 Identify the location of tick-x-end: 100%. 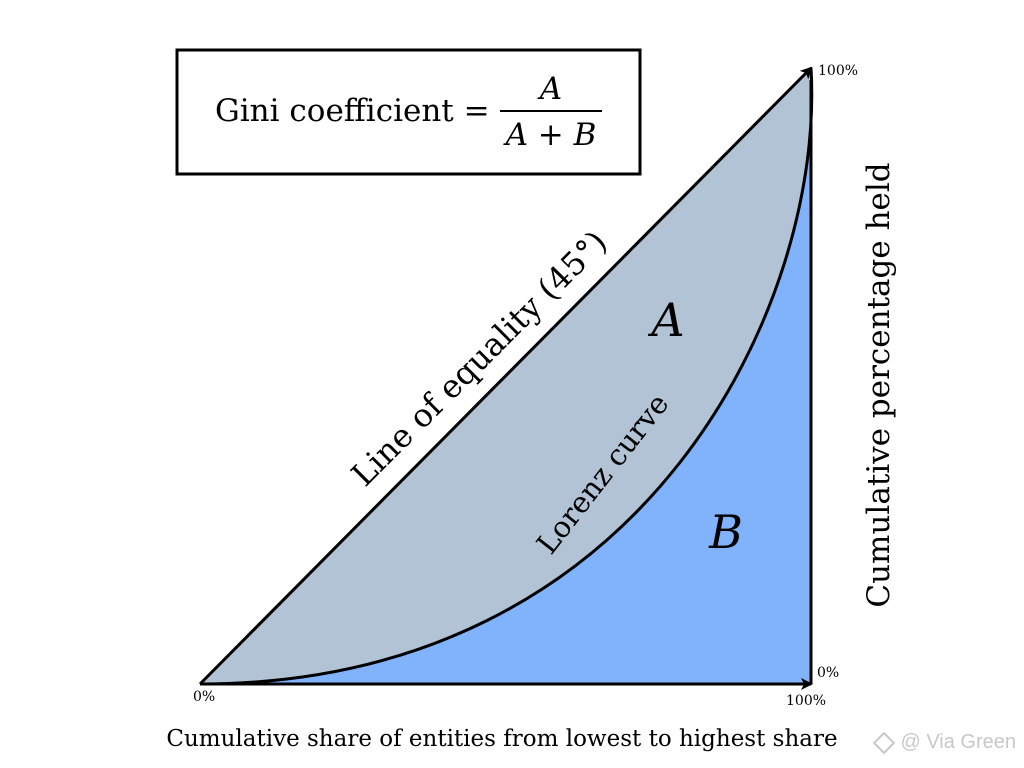
(806, 701).